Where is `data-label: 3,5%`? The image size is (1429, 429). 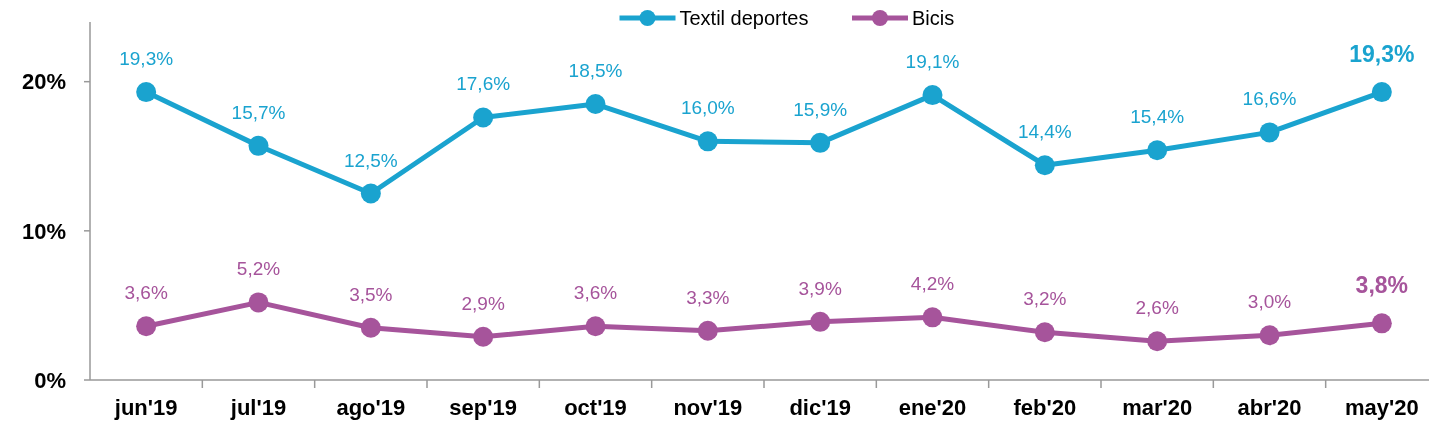 data-label: 3,5% is located at coordinates (371, 294).